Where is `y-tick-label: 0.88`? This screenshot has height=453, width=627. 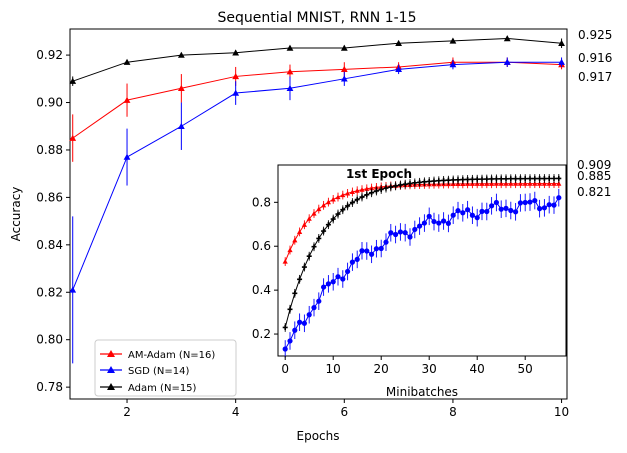 y-tick-label: 0.88 is located at coordinates (49, 150).